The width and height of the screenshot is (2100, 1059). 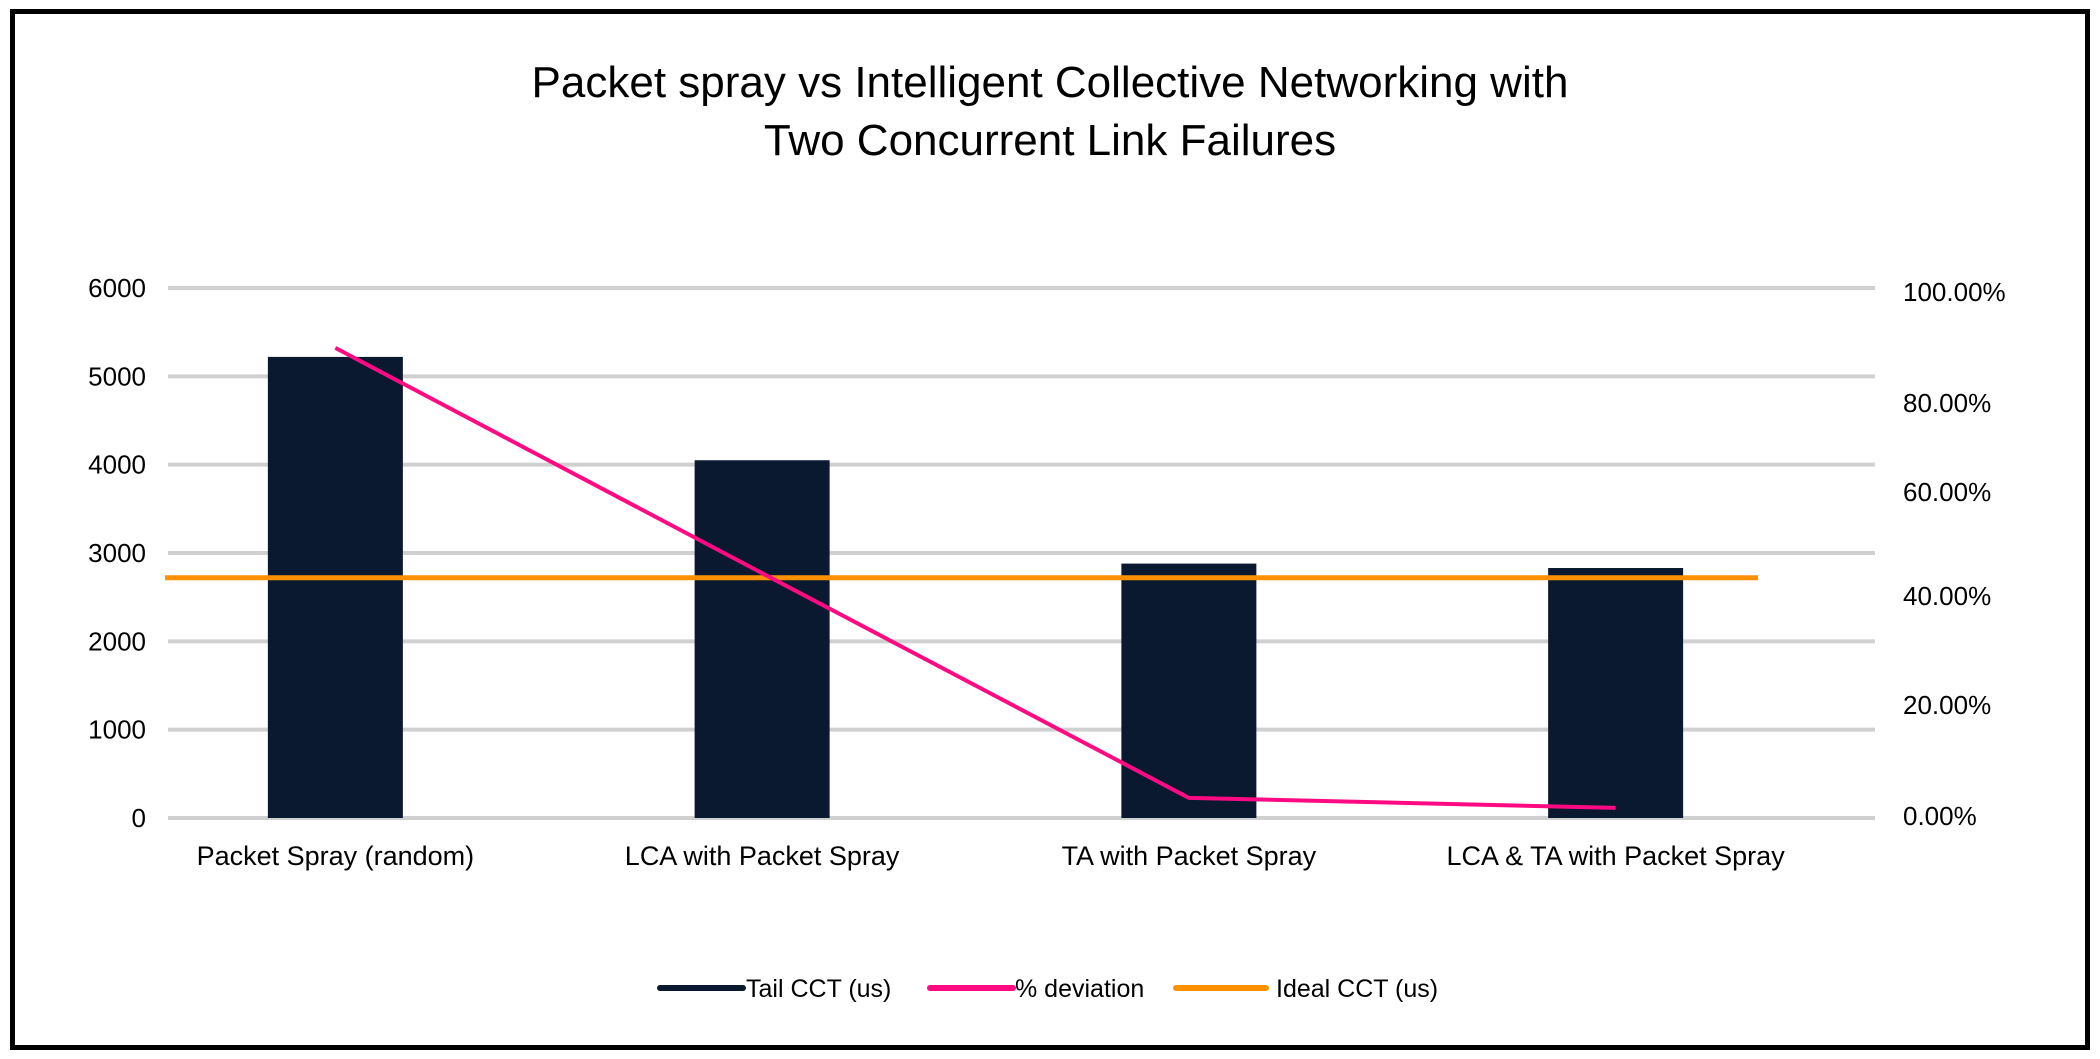 What do you see at coordinates (117, 288) in the screenshot?
I see `left-tick-label: 6000` at bounding box center [117, 288].